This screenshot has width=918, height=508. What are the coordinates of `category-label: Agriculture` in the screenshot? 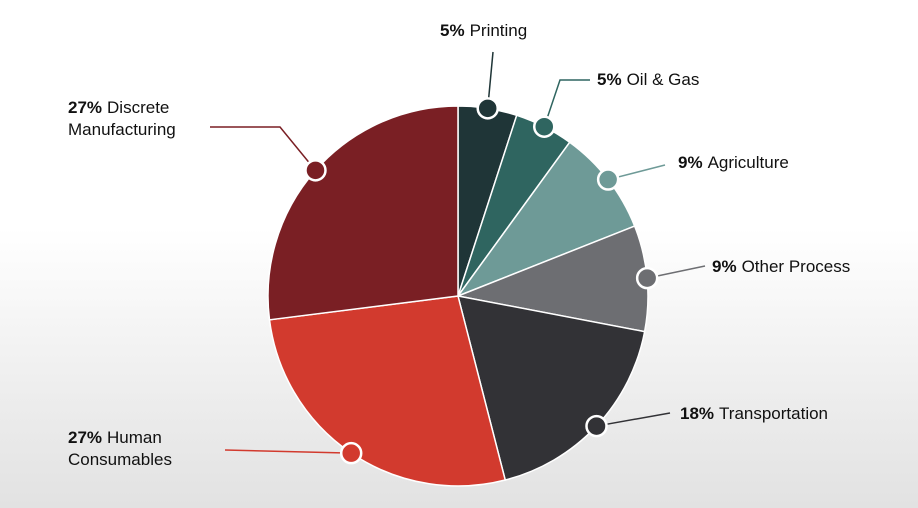 It's located at (748, 162).